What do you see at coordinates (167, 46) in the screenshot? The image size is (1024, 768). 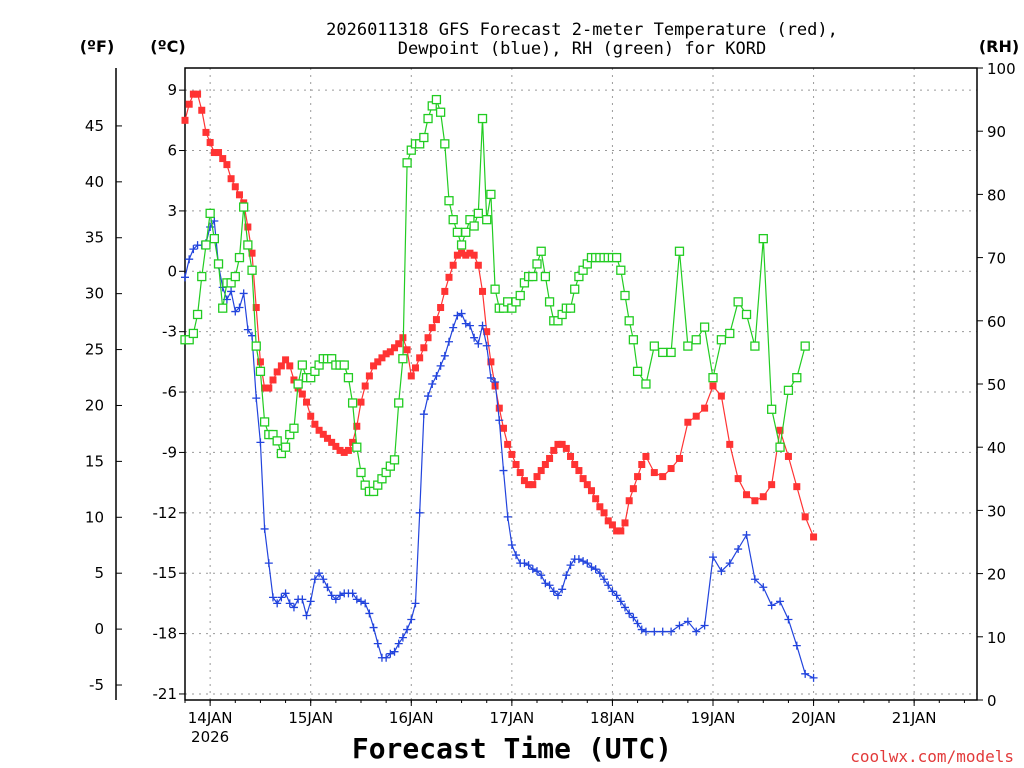 I see `celsius-unit-label: (ºC)` at bounding box center [167, 46].